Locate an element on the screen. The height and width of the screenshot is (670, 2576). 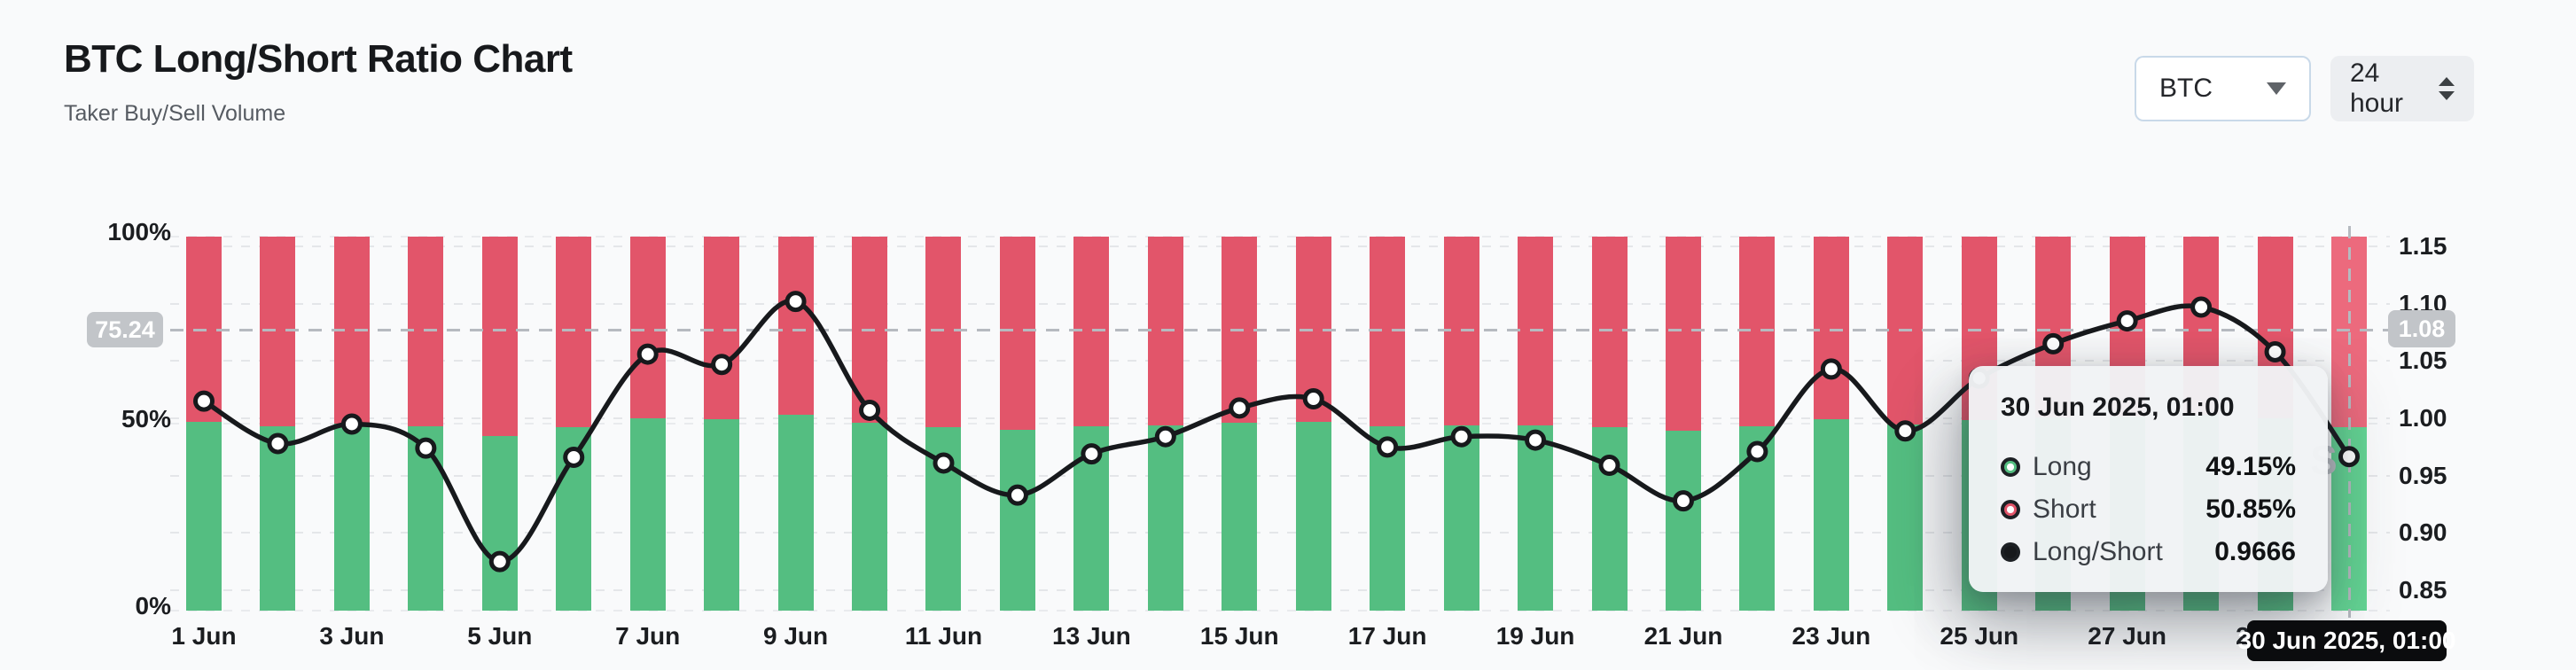
line-point-13-Jun is located at coordinates (1092, 454).